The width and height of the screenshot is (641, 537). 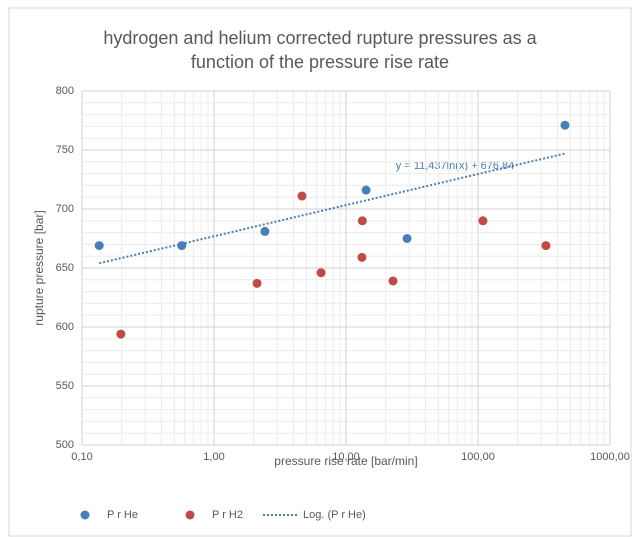 What do you see at coordinates (65, 268) in the screenshot?
I see `y-tick-label: 650` at bounding box center [65, 268].